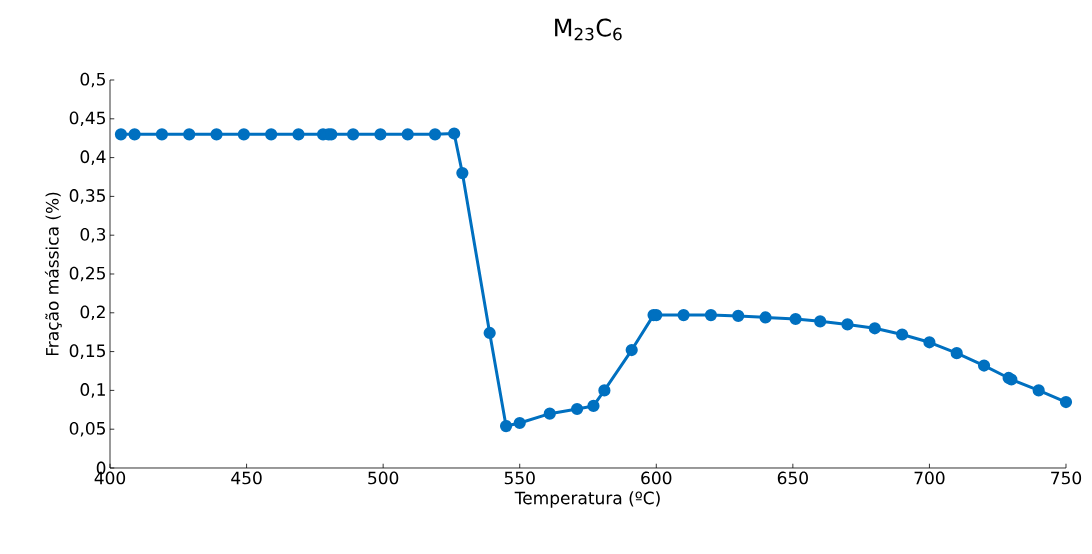 The width and height of the screenshot is (1092, 554). I want to click on x-tick-label: 450, so click(246, 478).